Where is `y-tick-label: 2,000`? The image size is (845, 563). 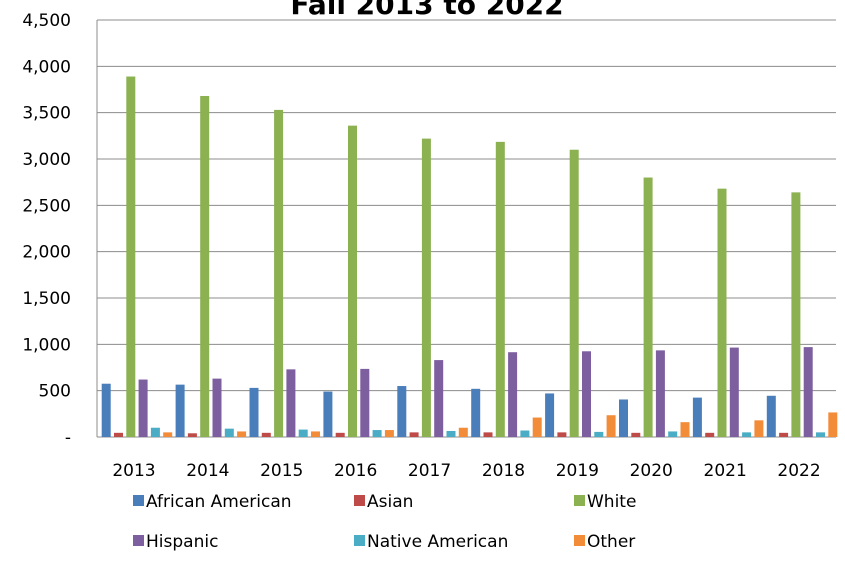 y-tick-label: 2,000 is located at coordinates (46, 253).